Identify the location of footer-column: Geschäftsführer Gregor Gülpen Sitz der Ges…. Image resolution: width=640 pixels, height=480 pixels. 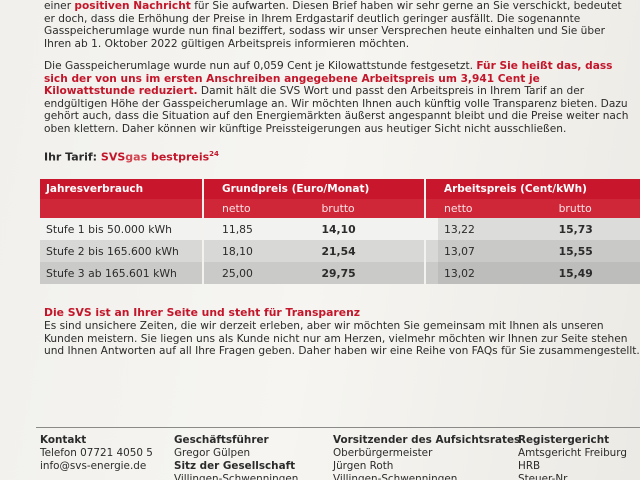
(236, 457).